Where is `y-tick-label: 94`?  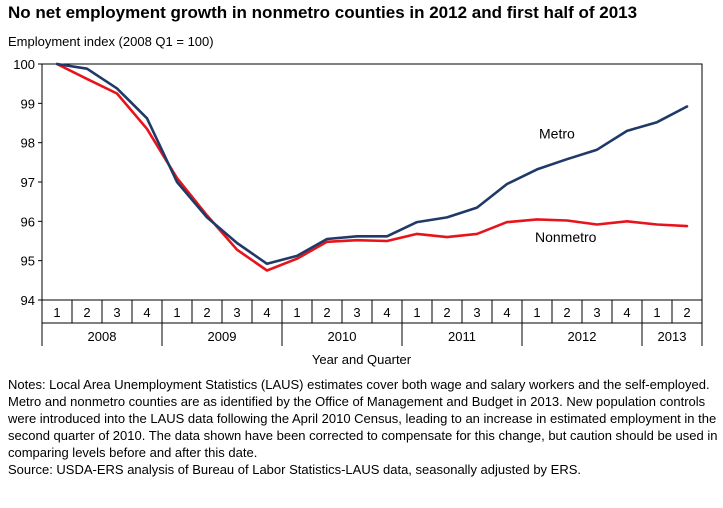 y-tick-label: 94 is located at coordinates (28, 300).